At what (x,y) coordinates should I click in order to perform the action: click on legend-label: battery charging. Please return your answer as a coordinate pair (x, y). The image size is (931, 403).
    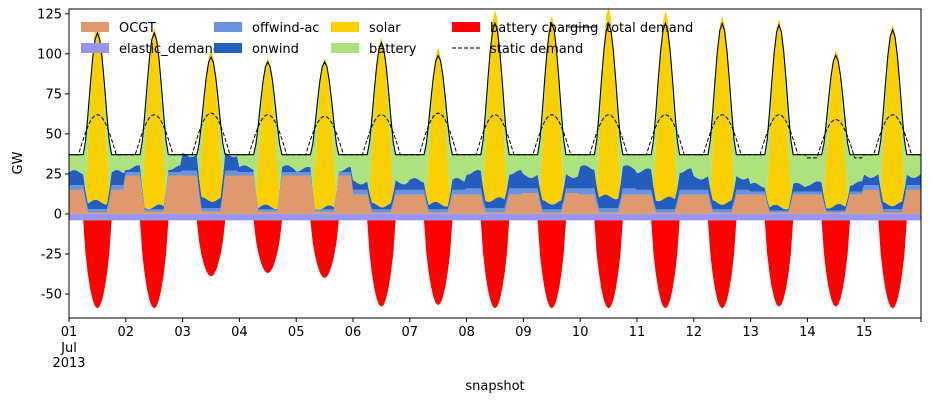
    Looking at the image, I should click on (544, 28).